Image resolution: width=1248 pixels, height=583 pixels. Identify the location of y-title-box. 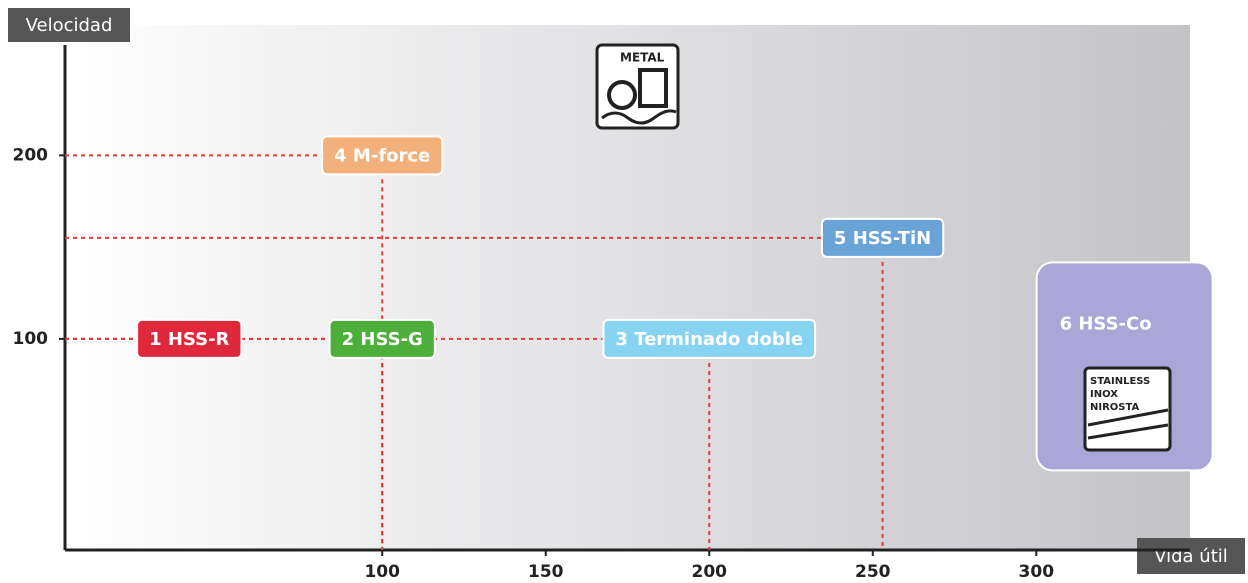
(69, 25).